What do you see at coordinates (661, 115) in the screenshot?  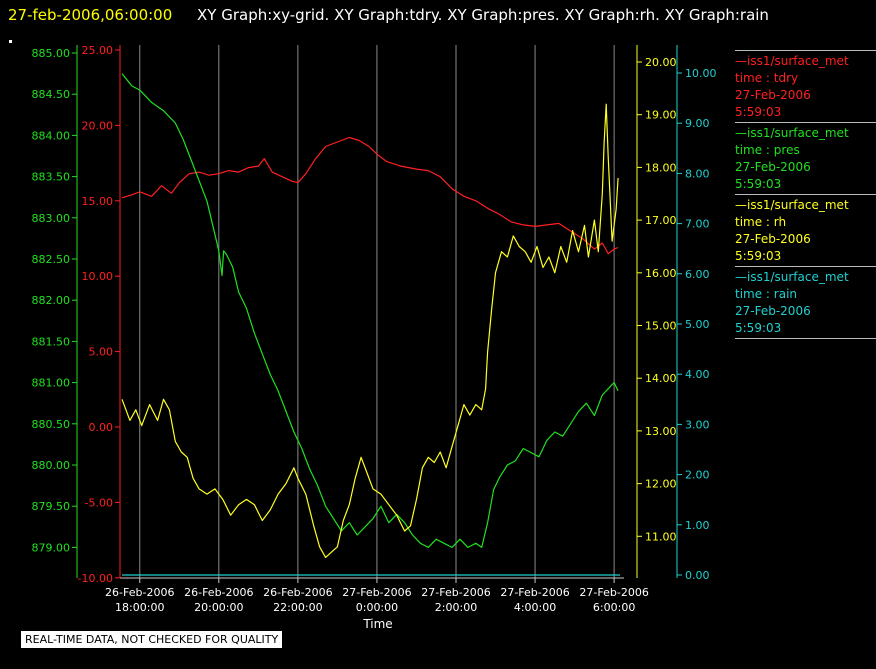 I see `rh-tick-label: 19.00` at bounding box center [661, 115].